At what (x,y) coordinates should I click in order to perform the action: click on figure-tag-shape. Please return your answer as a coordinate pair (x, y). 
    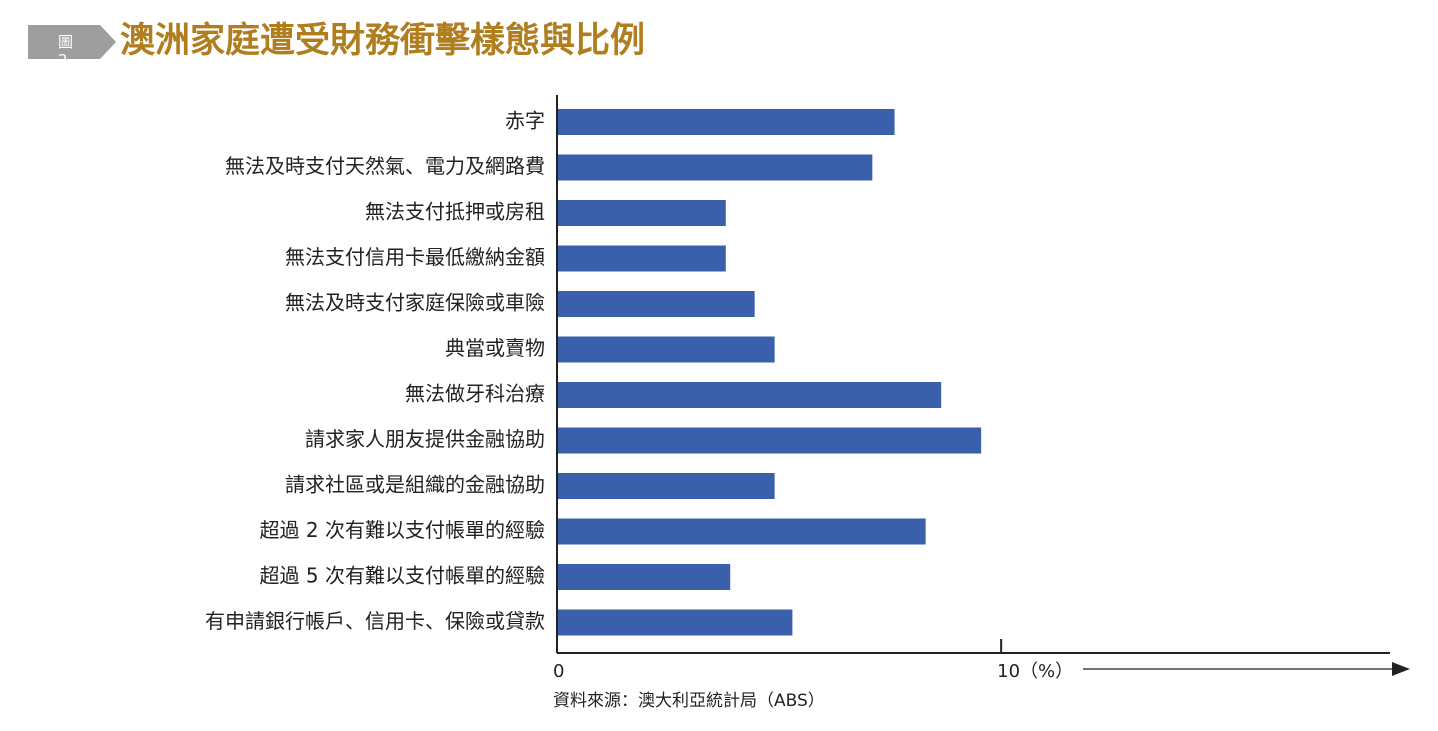
    Looking at the image, I should click on (72, 42).